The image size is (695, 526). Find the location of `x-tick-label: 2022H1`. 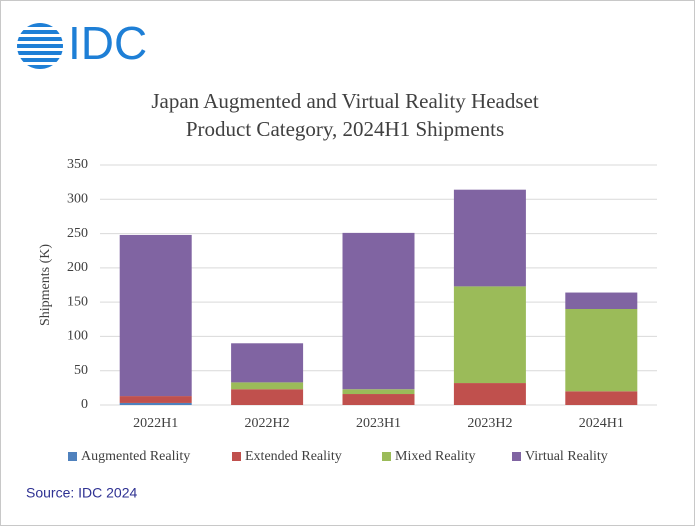

x-tick-label: 2022H1 is located at coordinates (155, 423).